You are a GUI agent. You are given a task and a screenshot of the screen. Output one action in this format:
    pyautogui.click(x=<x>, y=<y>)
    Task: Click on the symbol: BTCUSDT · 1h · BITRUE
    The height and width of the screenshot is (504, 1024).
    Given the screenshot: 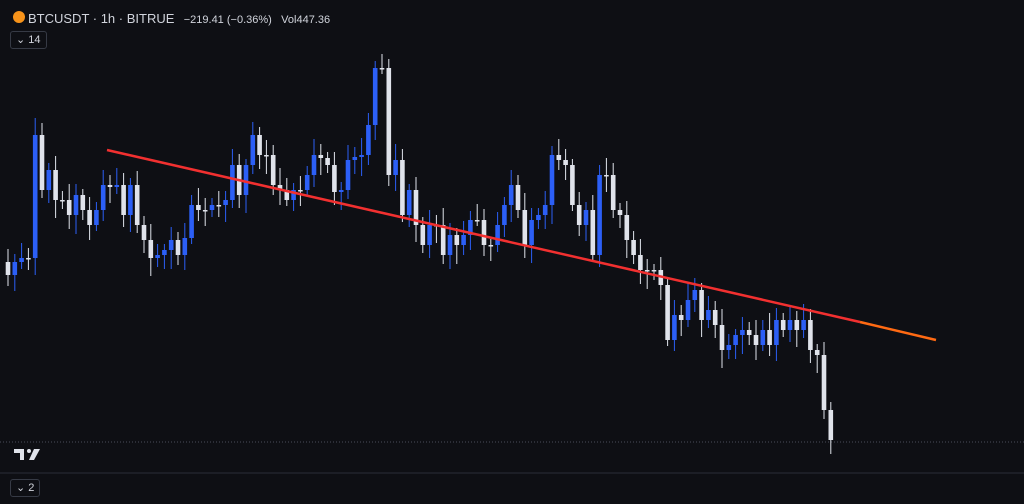 What is the action you would take?
    pyautogui.click(x=101, y=18)
    